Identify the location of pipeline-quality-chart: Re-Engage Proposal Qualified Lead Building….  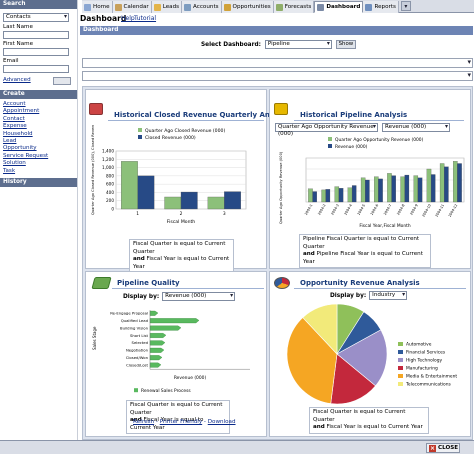
(171, 352).